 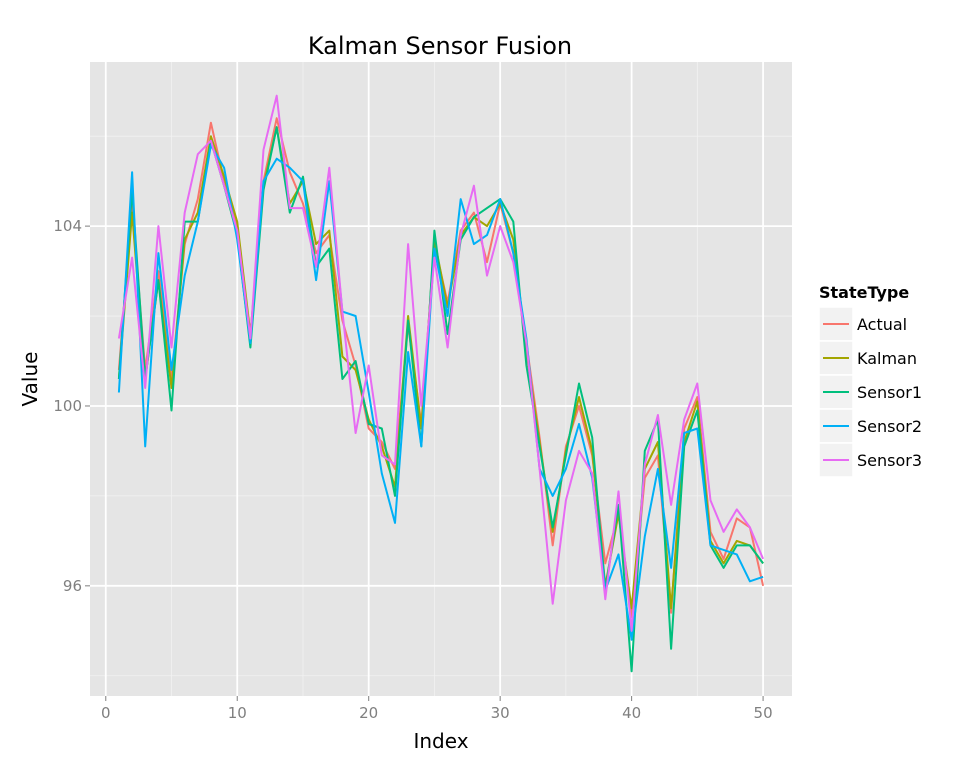 I want to click on x-axis-title: Index, so click(x=440, y=741).